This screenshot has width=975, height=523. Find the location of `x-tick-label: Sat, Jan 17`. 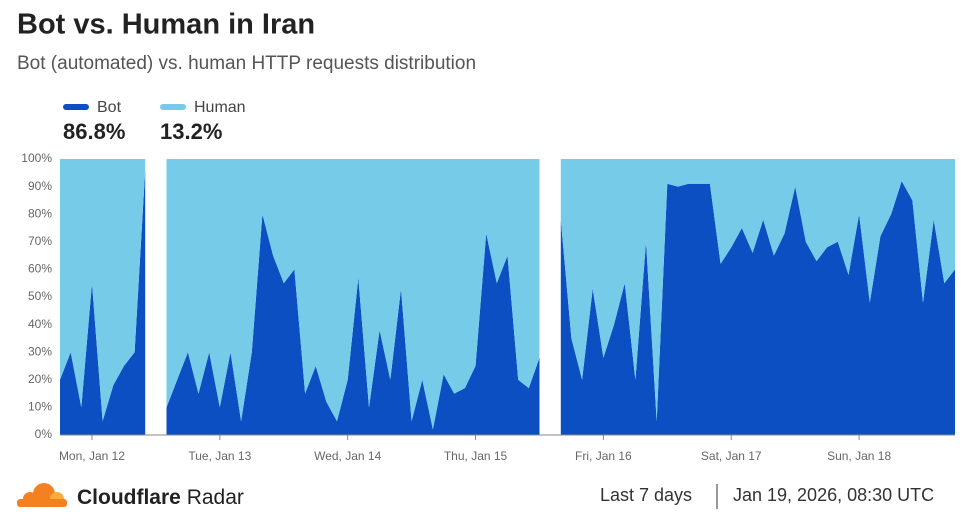

x-tick-label: Sat, Jan 17 is located at coordinates (731, 456).